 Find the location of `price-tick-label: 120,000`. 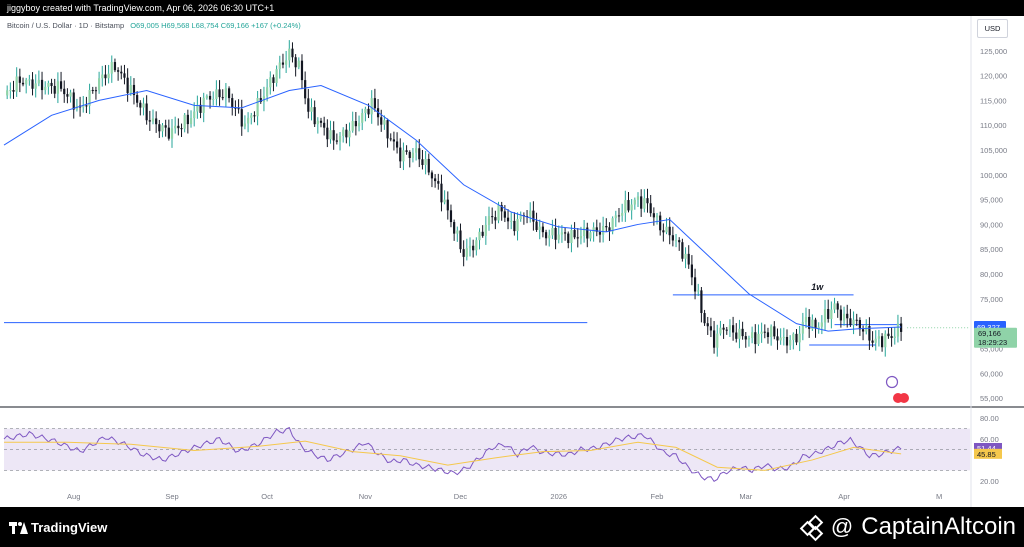

price-tick-label: 120,000 is located at coordinates (993, 76).